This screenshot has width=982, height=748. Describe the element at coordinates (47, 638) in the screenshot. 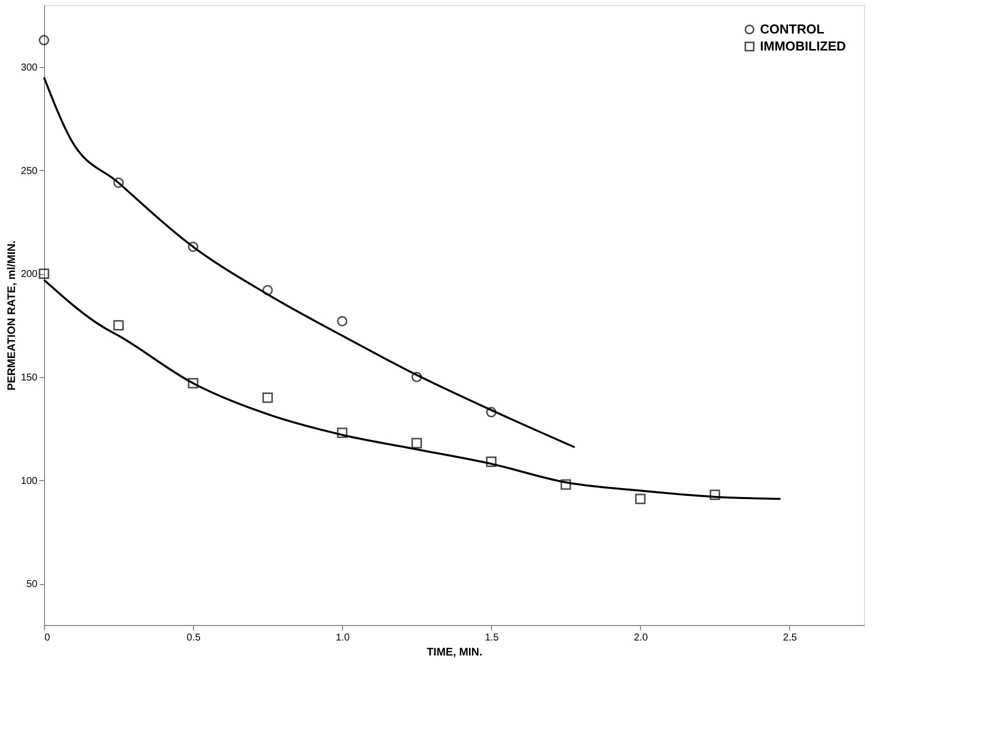

I see `x-tick-label: 0` at that location.